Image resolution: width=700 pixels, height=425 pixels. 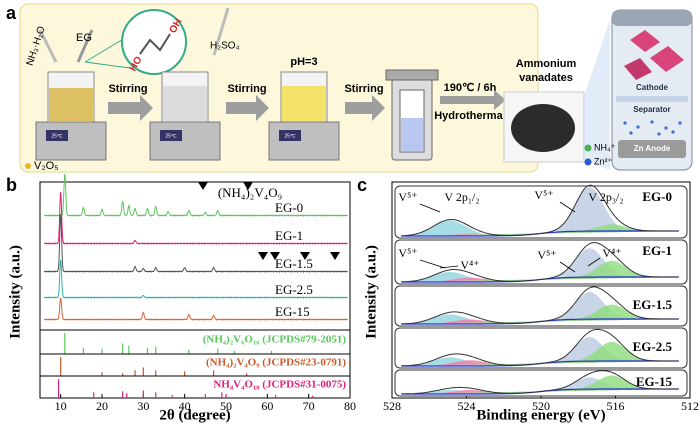 What do you see at coordinates (657, 250) in the screenshot?
I see `sample-label: EG-1` at bounding box center [657, 250].